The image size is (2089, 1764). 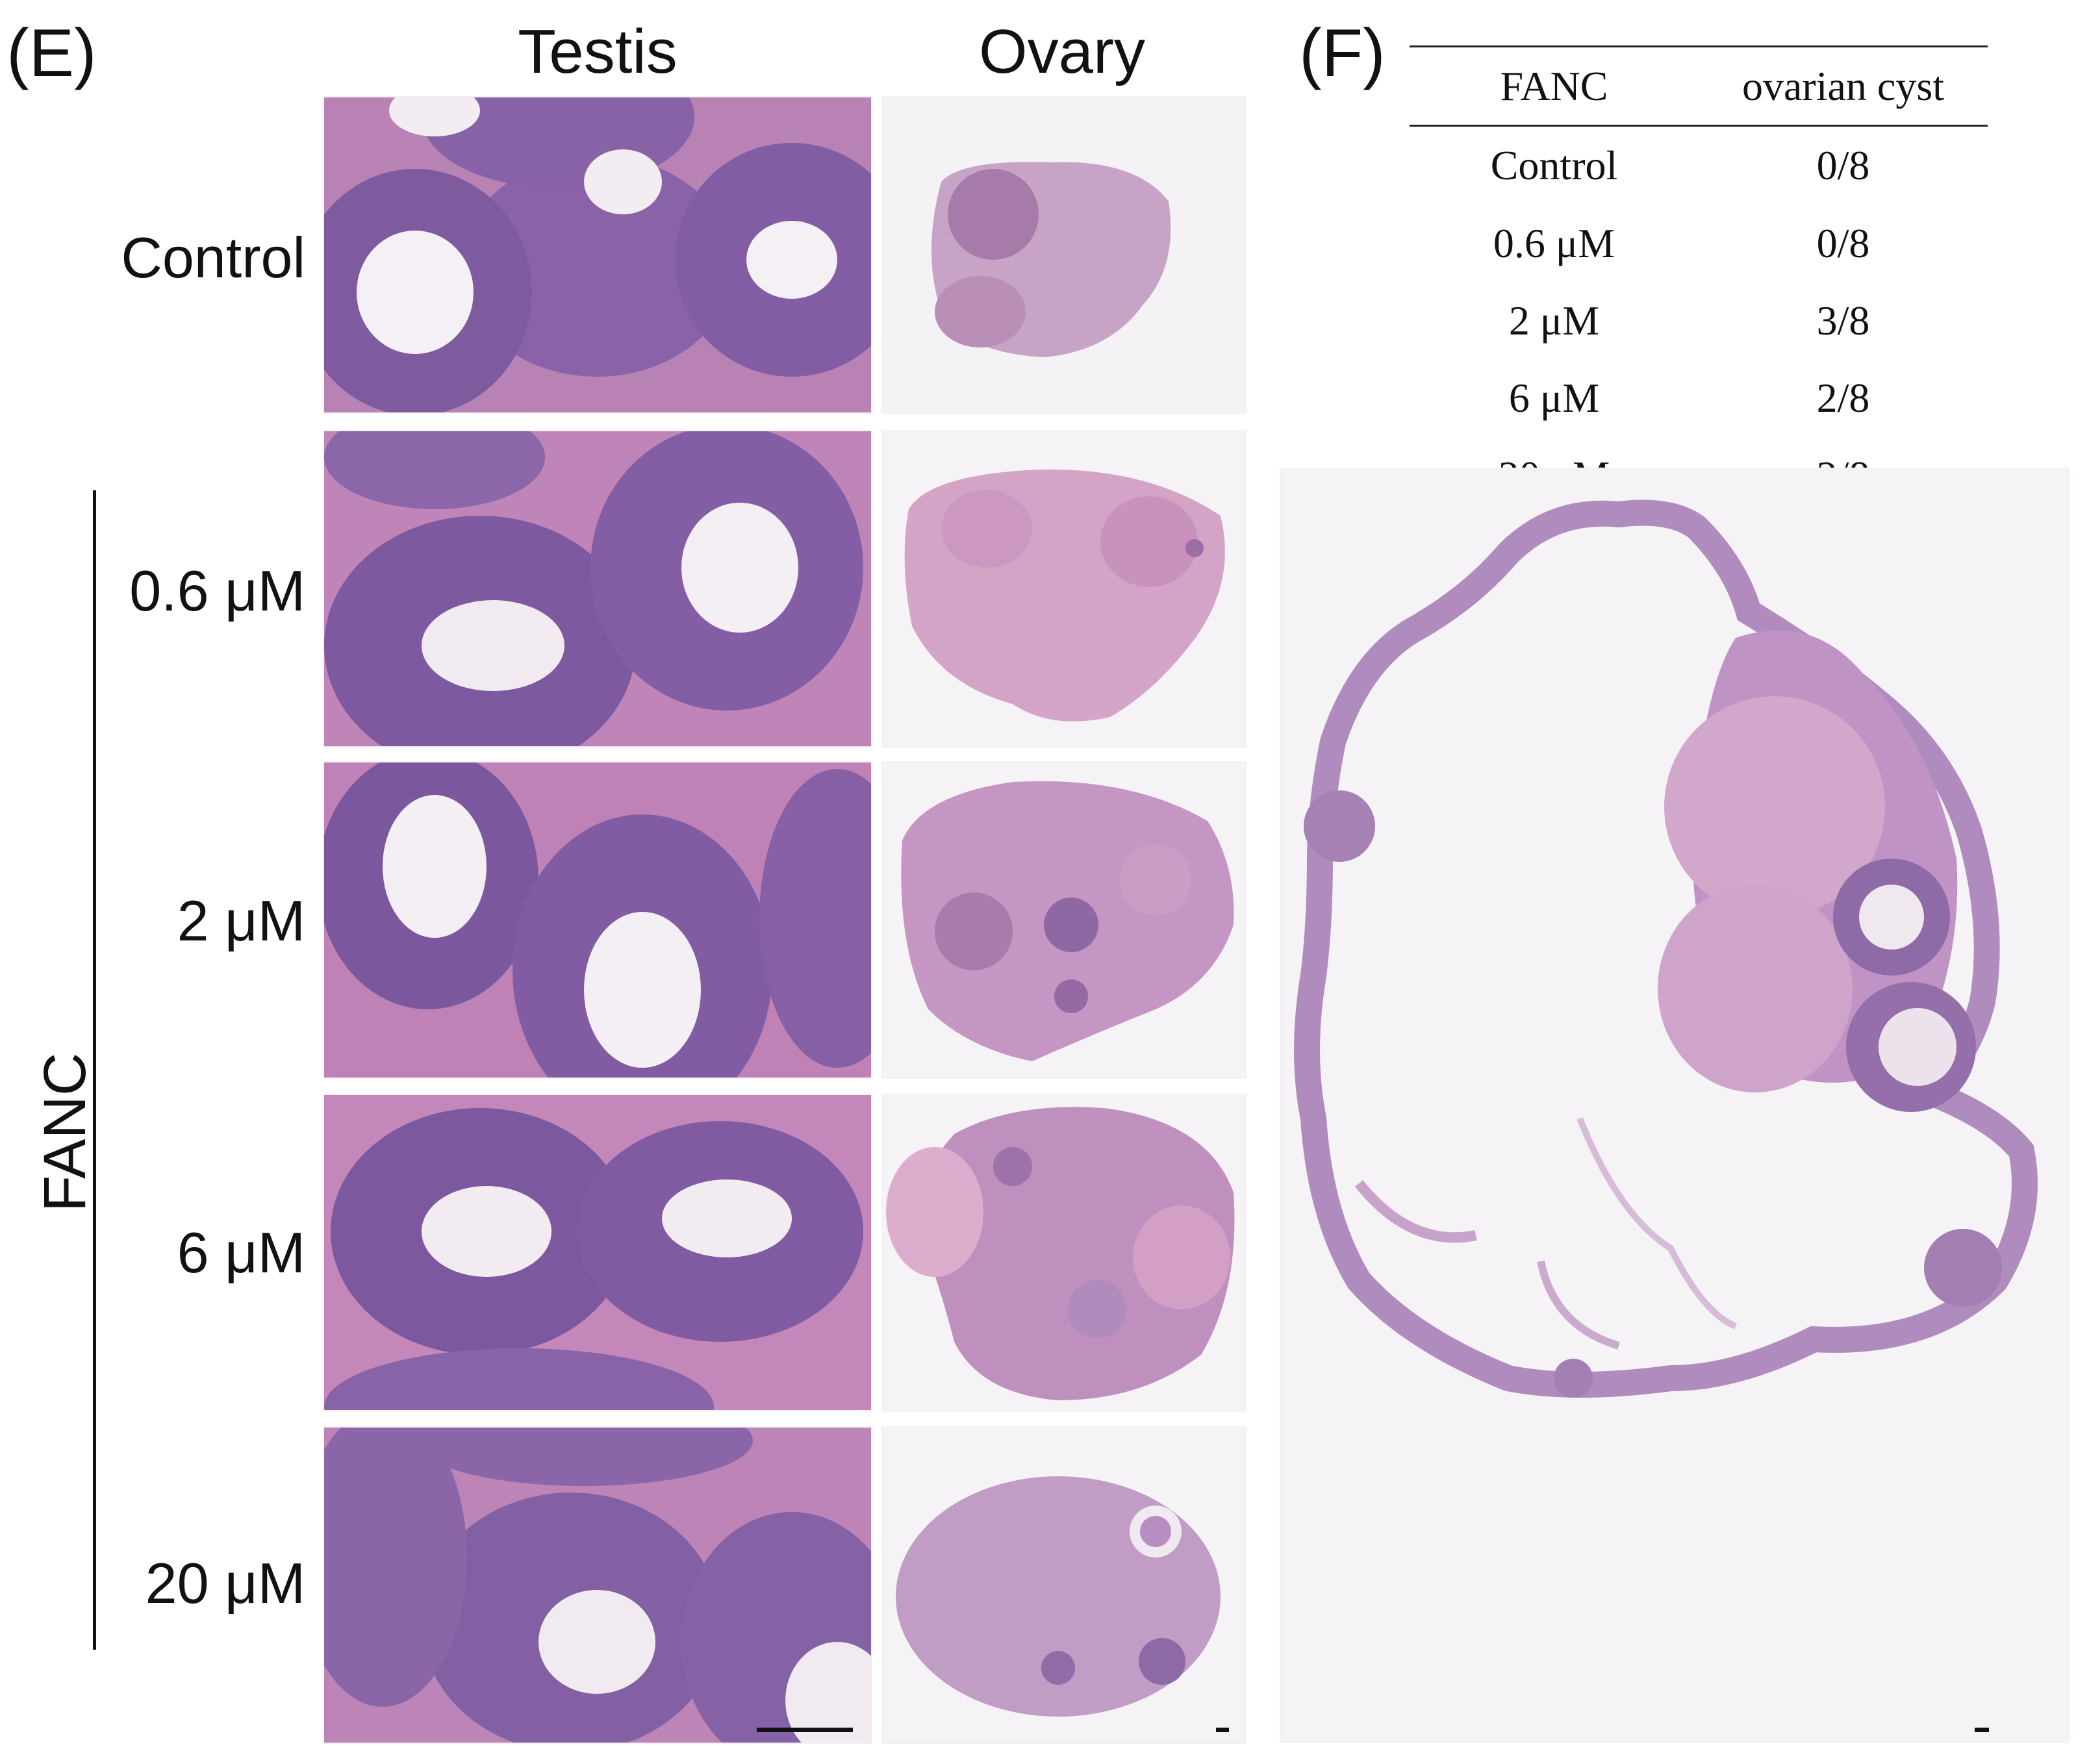 What do you see at coordinates (1064, 1585) in the screenshot?
I see `ovary-micrograph-20uM` at bounding box center [1064, 1585].